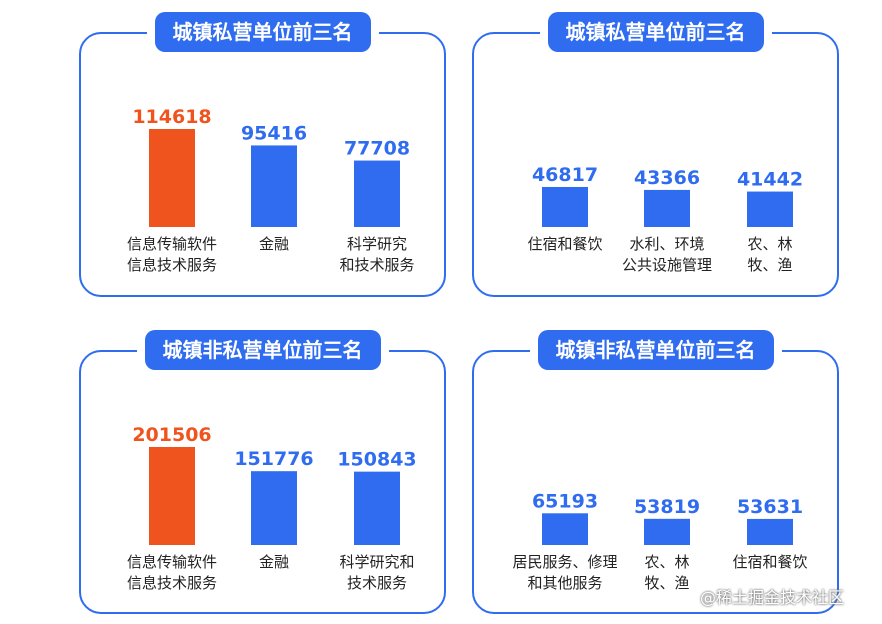  What do you see at coordinates (274, 133) in the screenshot?
I see `data-label: 95416` at bounding box center [274, 133].